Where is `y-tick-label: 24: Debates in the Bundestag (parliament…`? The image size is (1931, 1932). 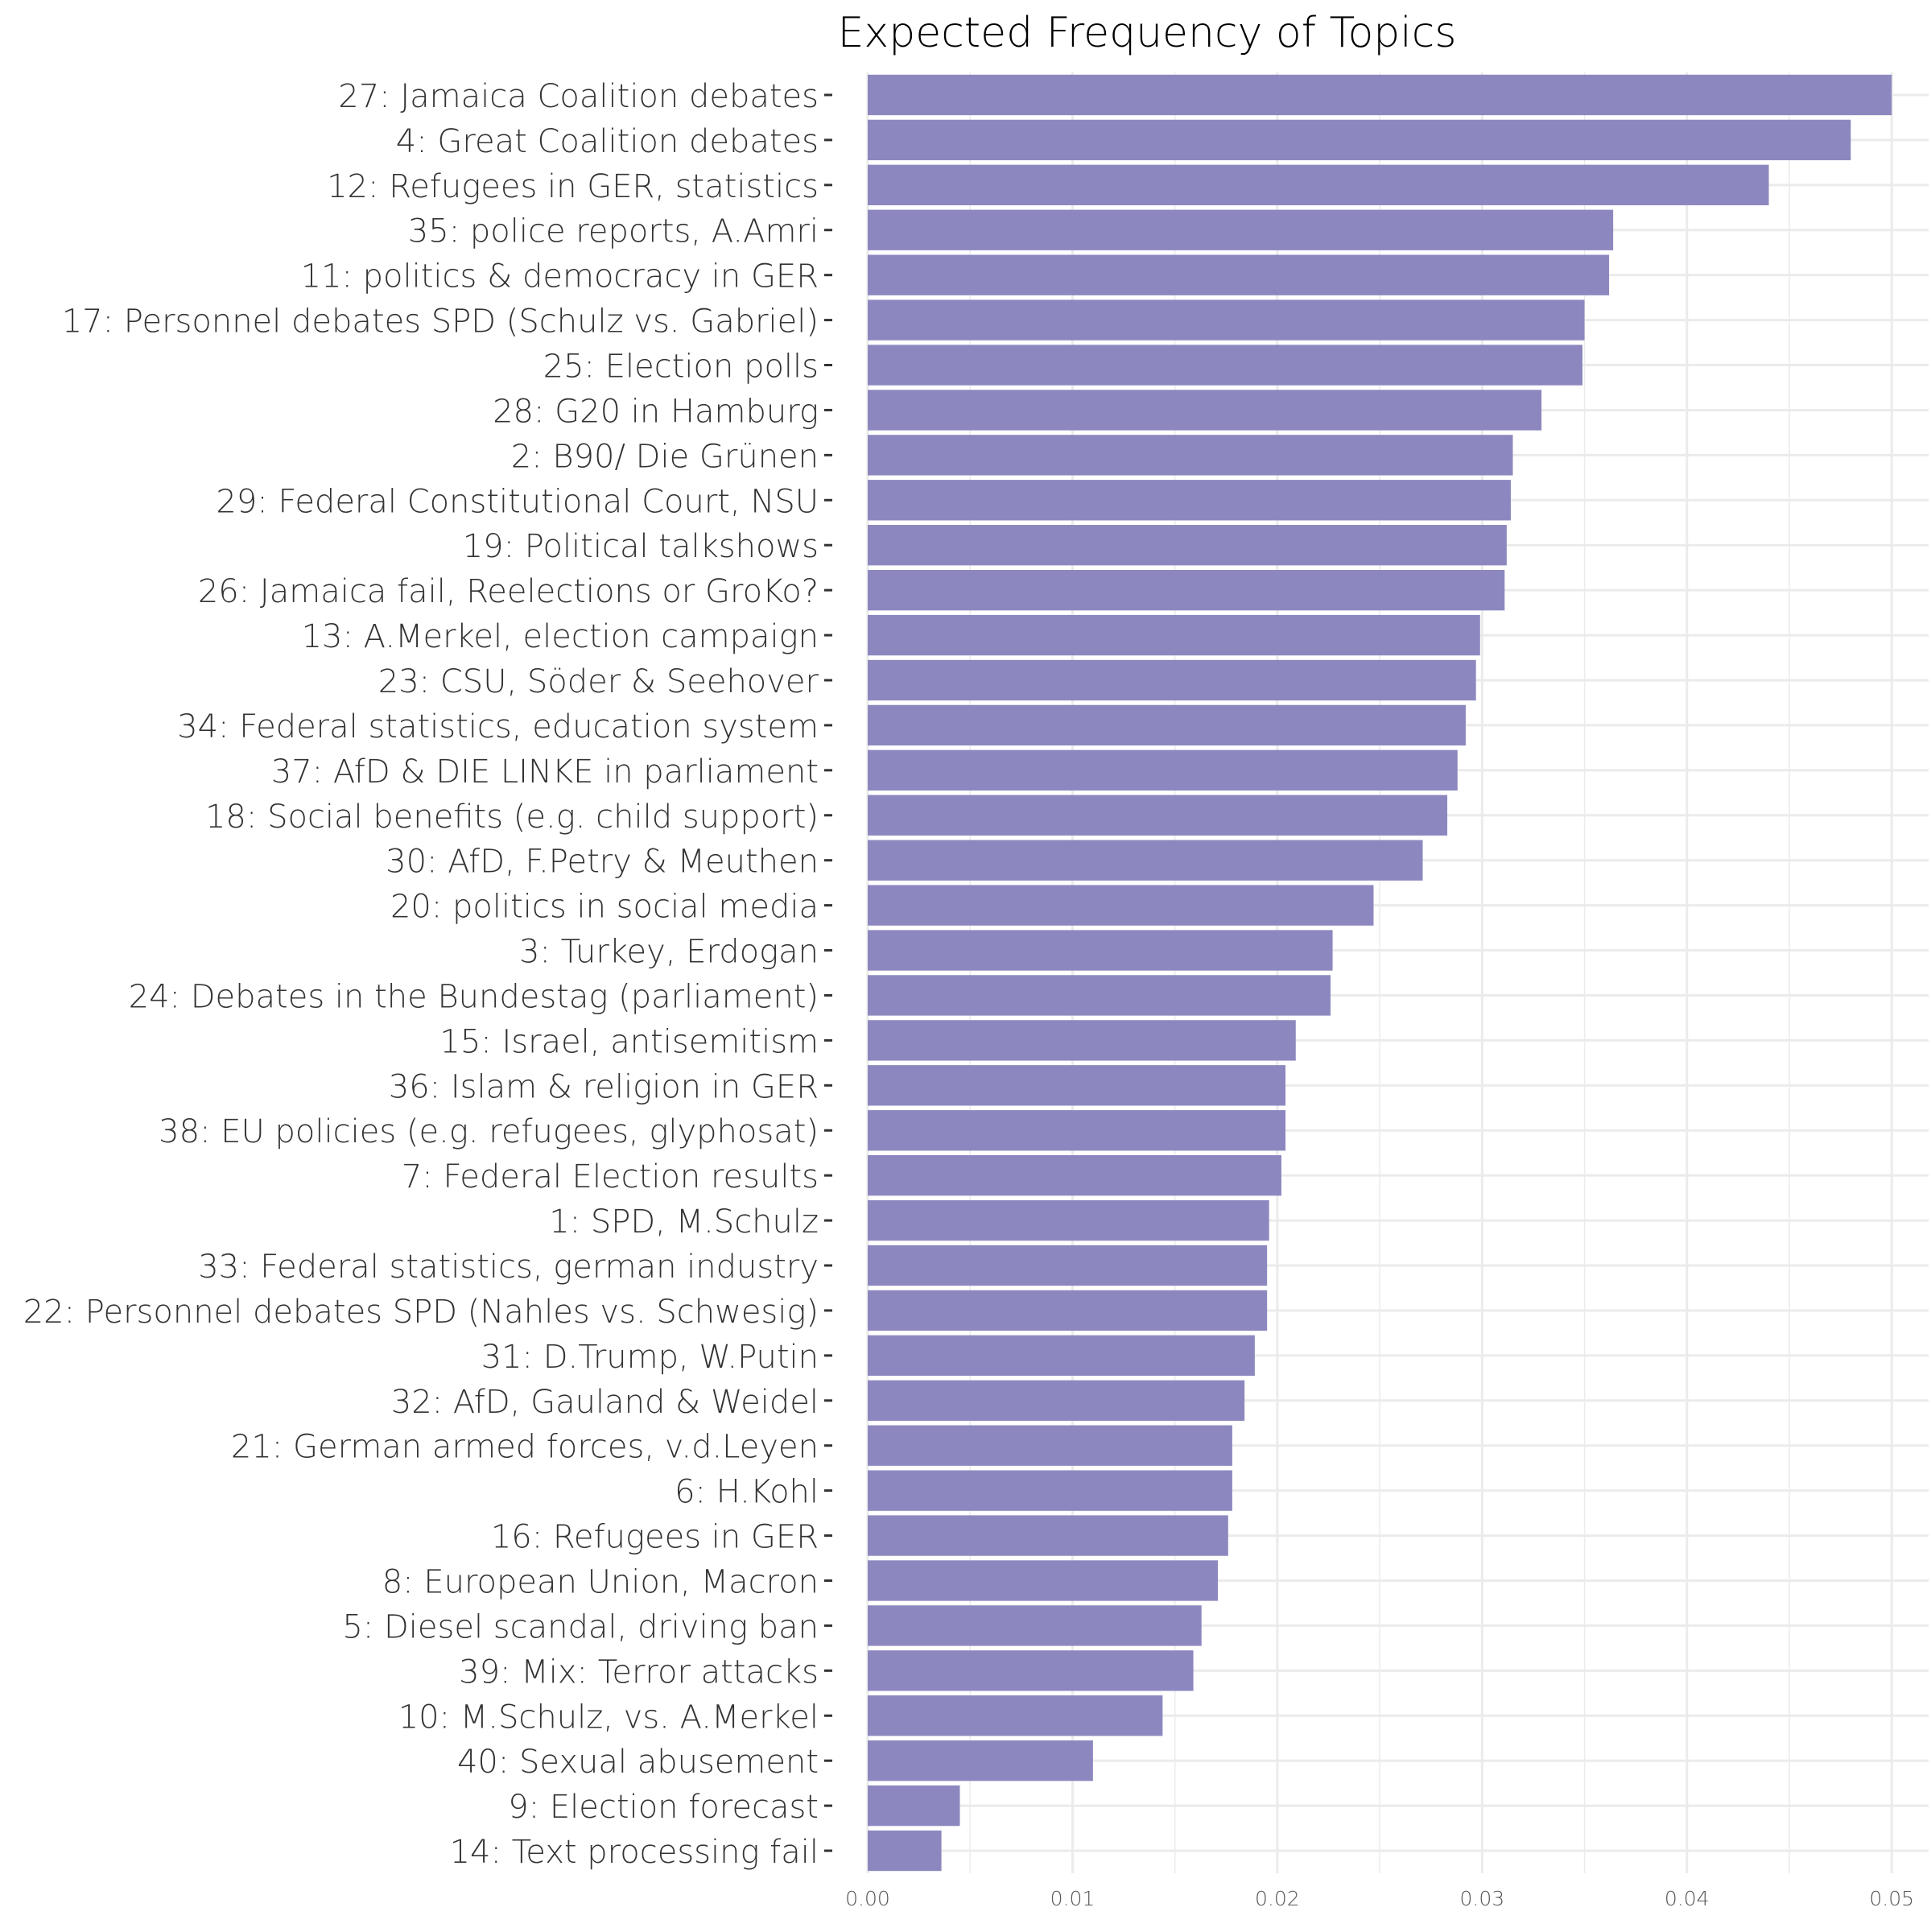
y-tick-label: 24: Debates in the Bundestag (parliament… is located at coordinates (474, 996).